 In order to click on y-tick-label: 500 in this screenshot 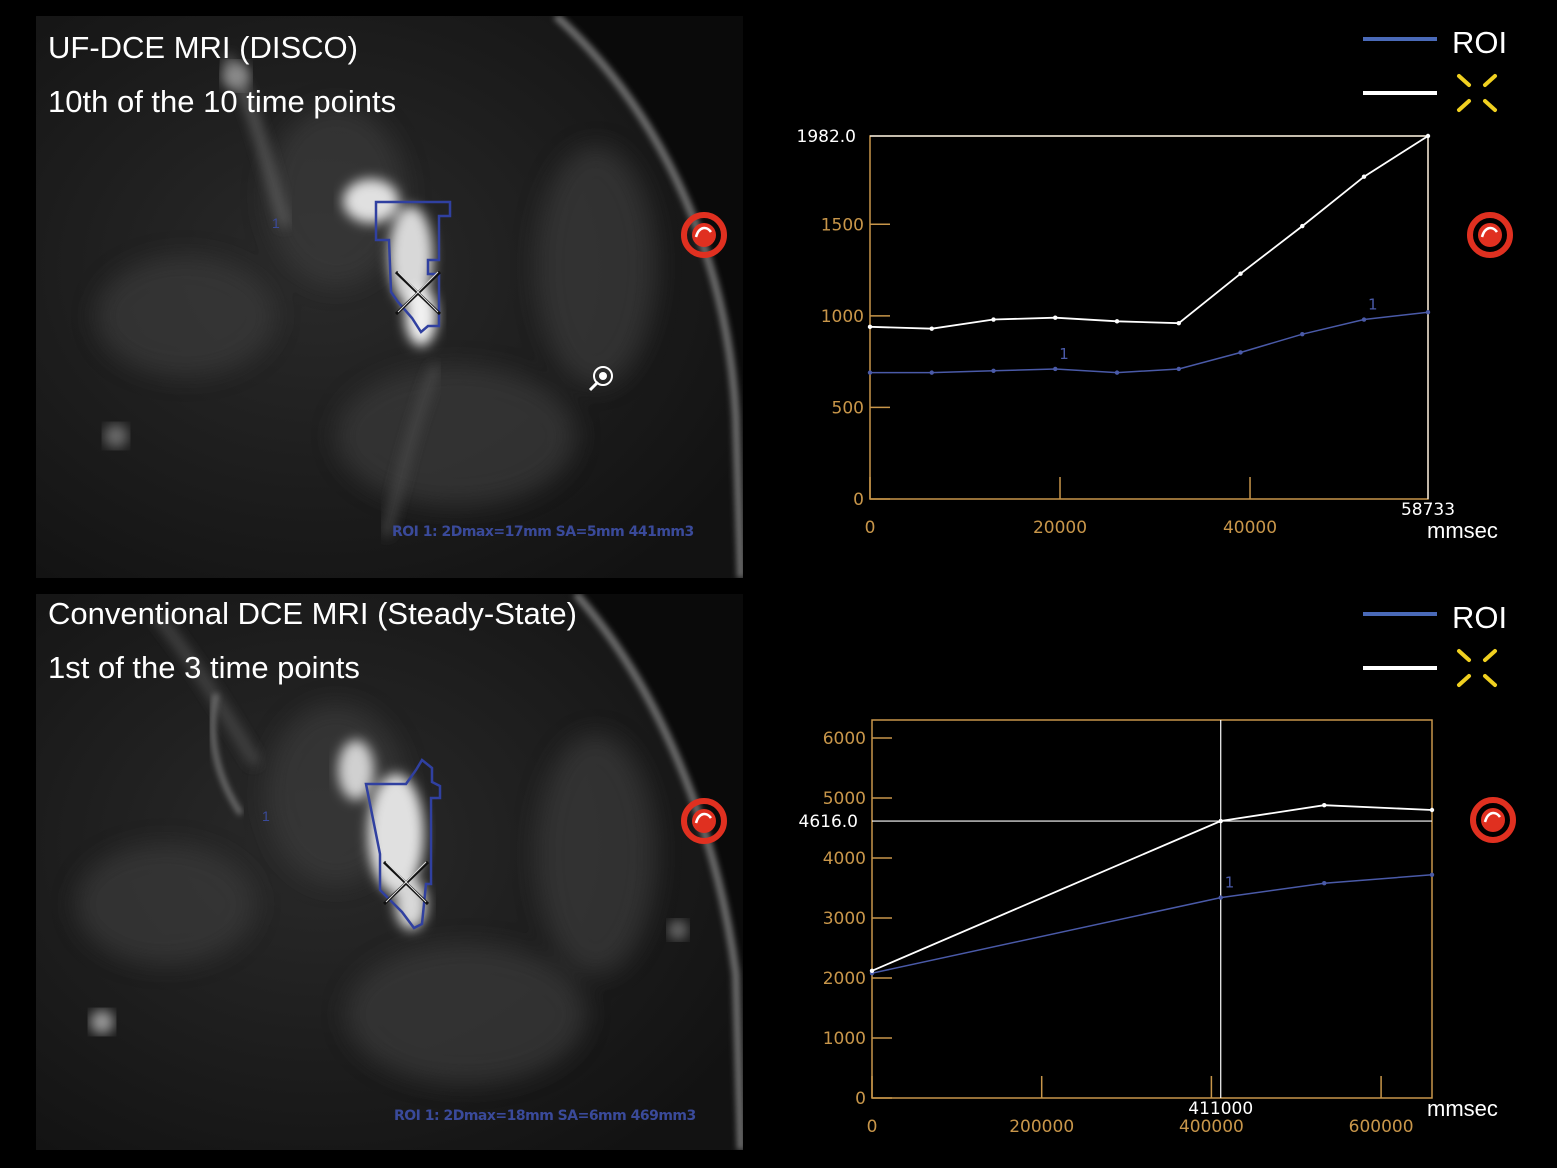, I will do `click(848, 408)`.